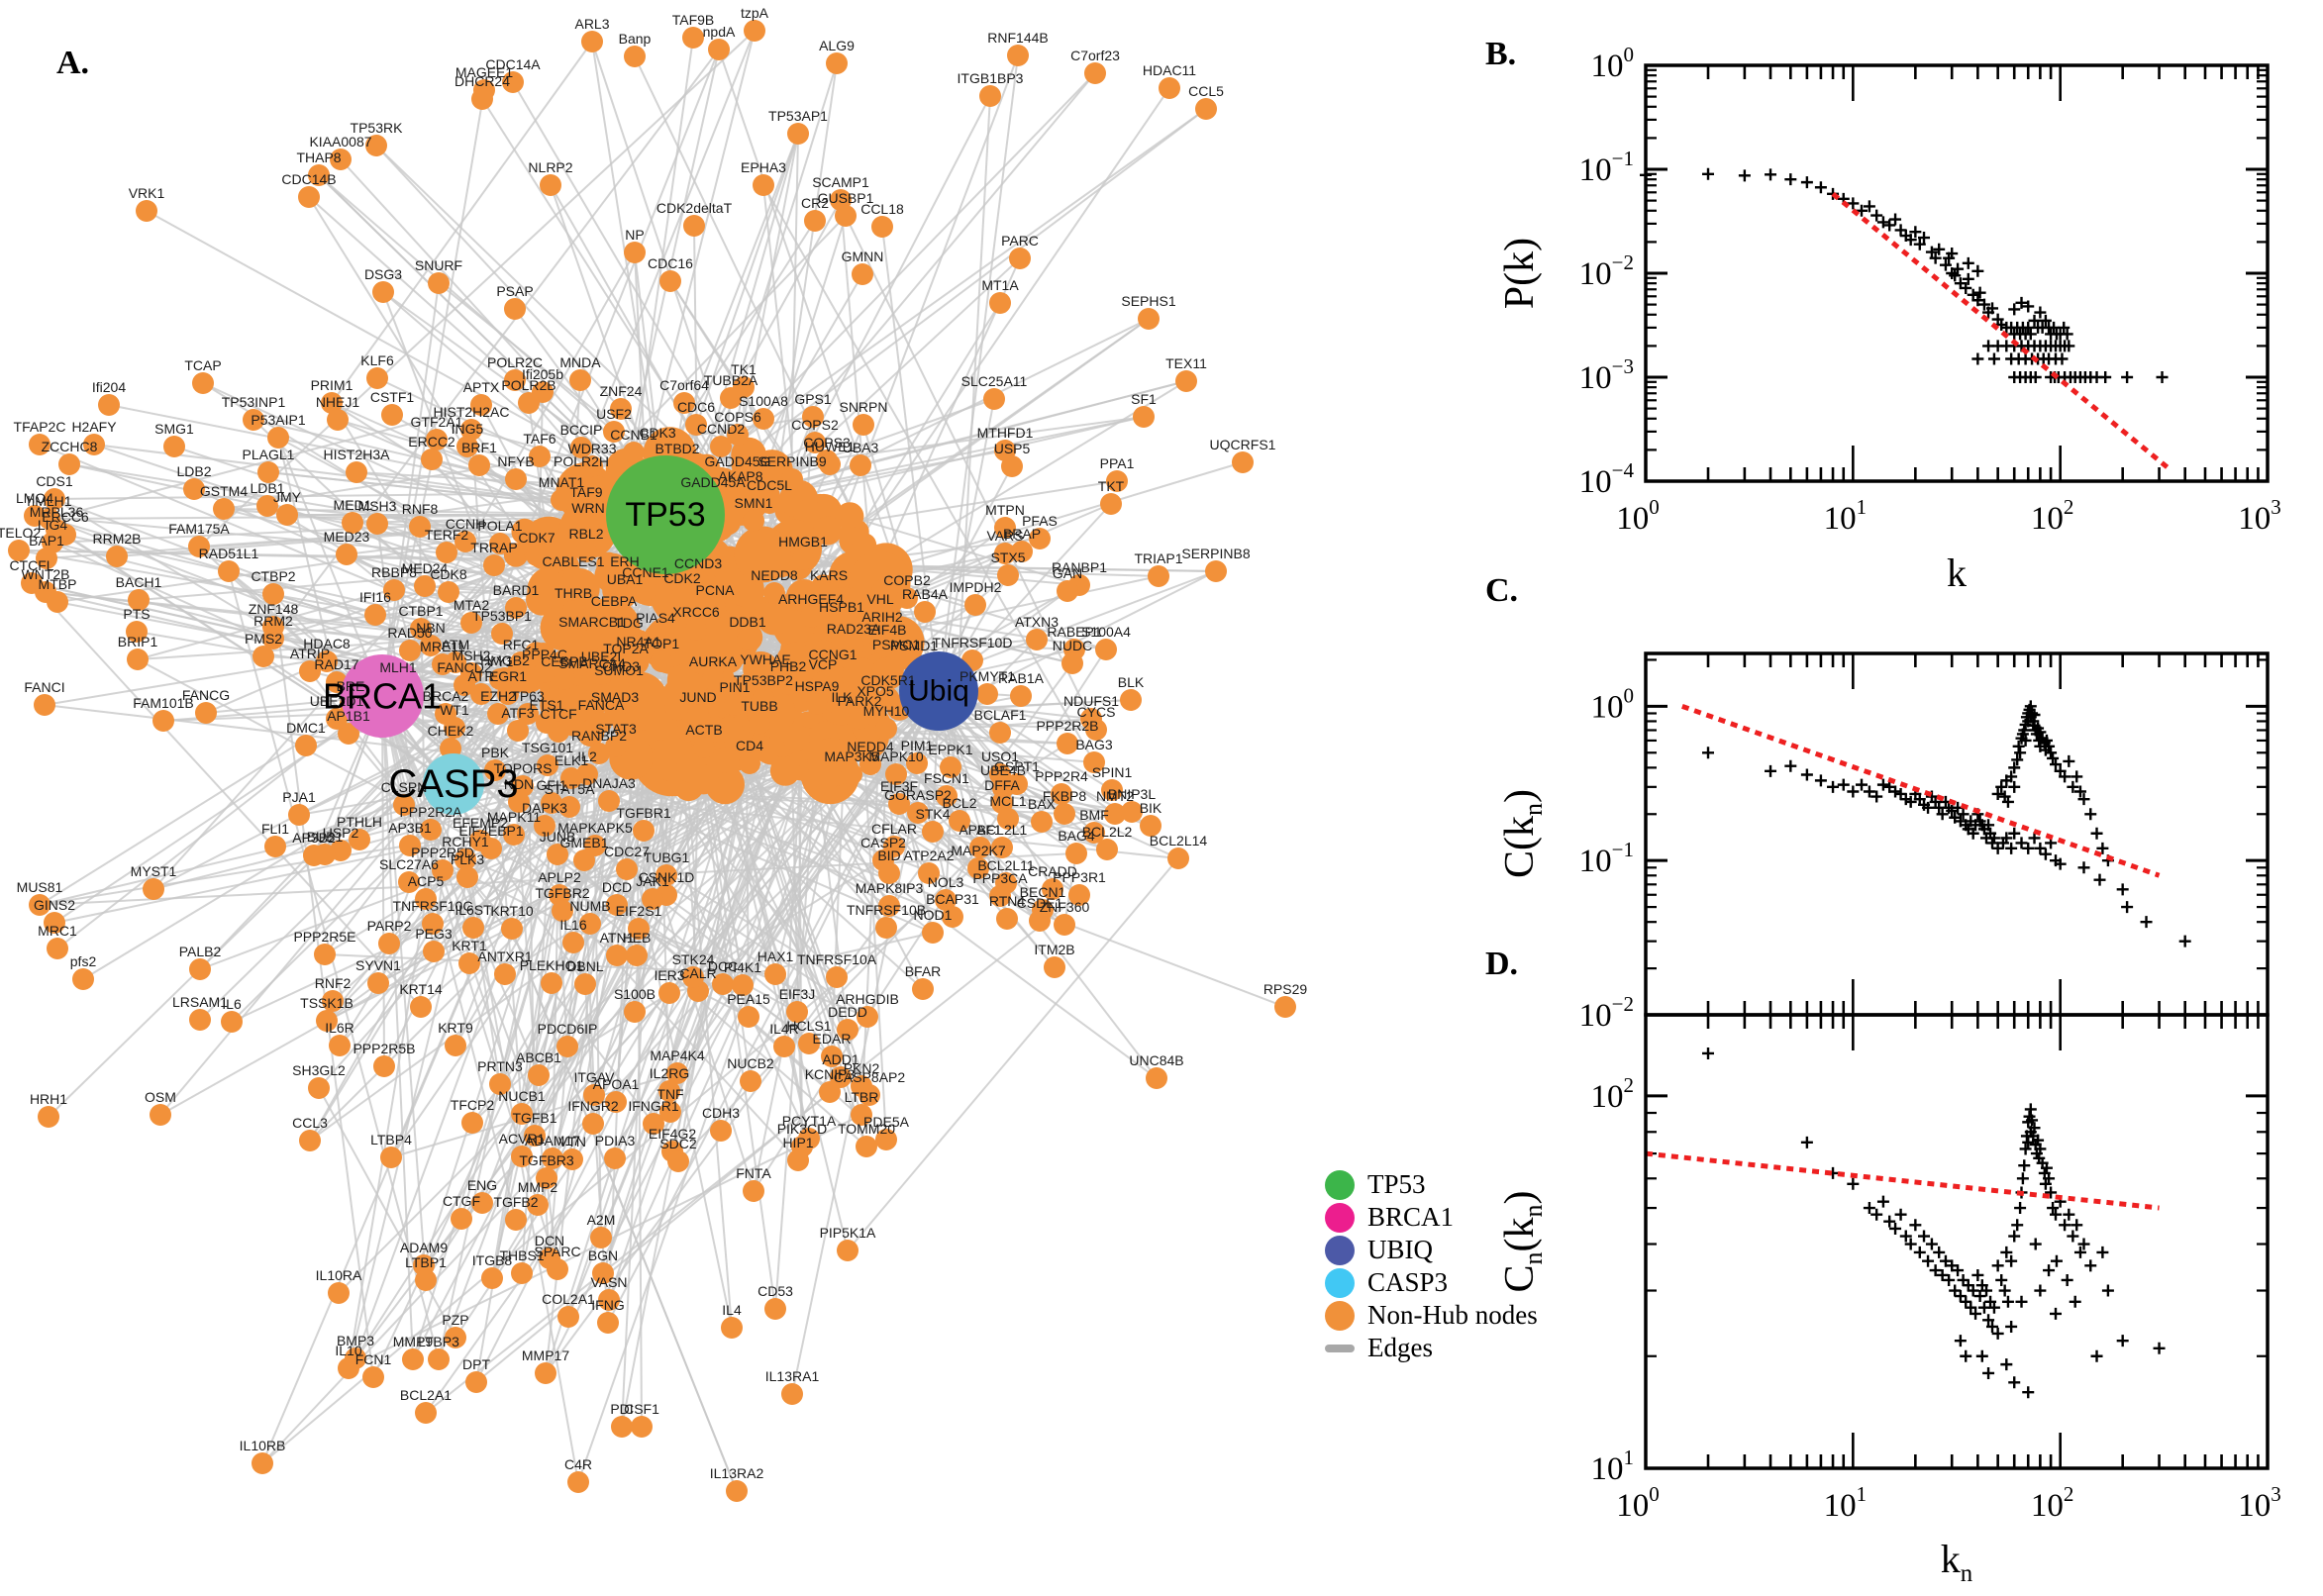 This screenshot has width=2323, height=1596. I want to click on node-label: NP, so click(634, 235).